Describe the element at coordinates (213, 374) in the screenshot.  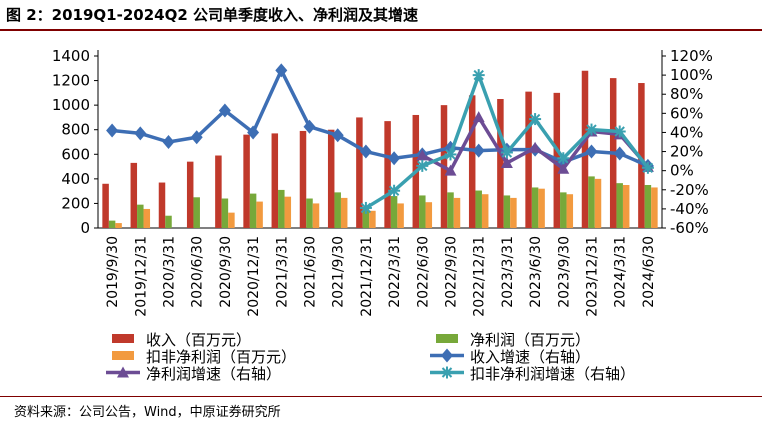
I see `legend-label: 净利润增速（右轴）` at that location.